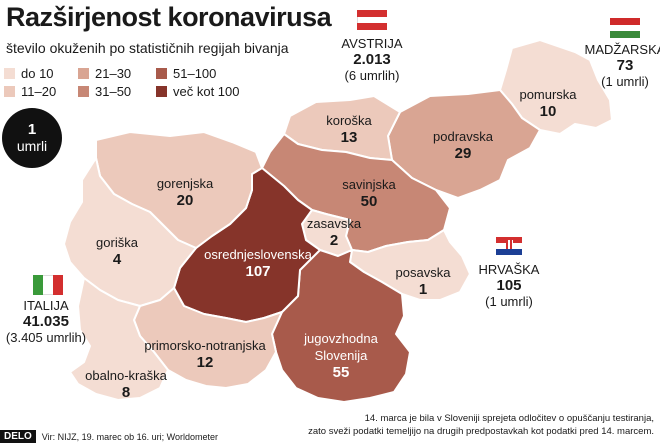 This screenshot has height=447, width=660. I want to click on region-name: pomurska, so click(548, 94).